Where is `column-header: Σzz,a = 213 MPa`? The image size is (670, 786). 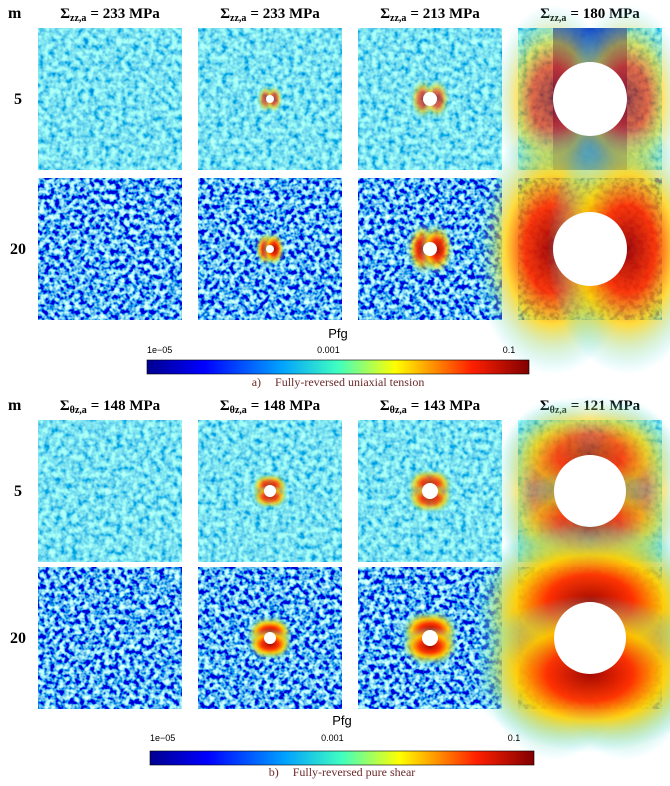
column-header: Σzz,a = 213 MPa is located at coordinates (430, 15).